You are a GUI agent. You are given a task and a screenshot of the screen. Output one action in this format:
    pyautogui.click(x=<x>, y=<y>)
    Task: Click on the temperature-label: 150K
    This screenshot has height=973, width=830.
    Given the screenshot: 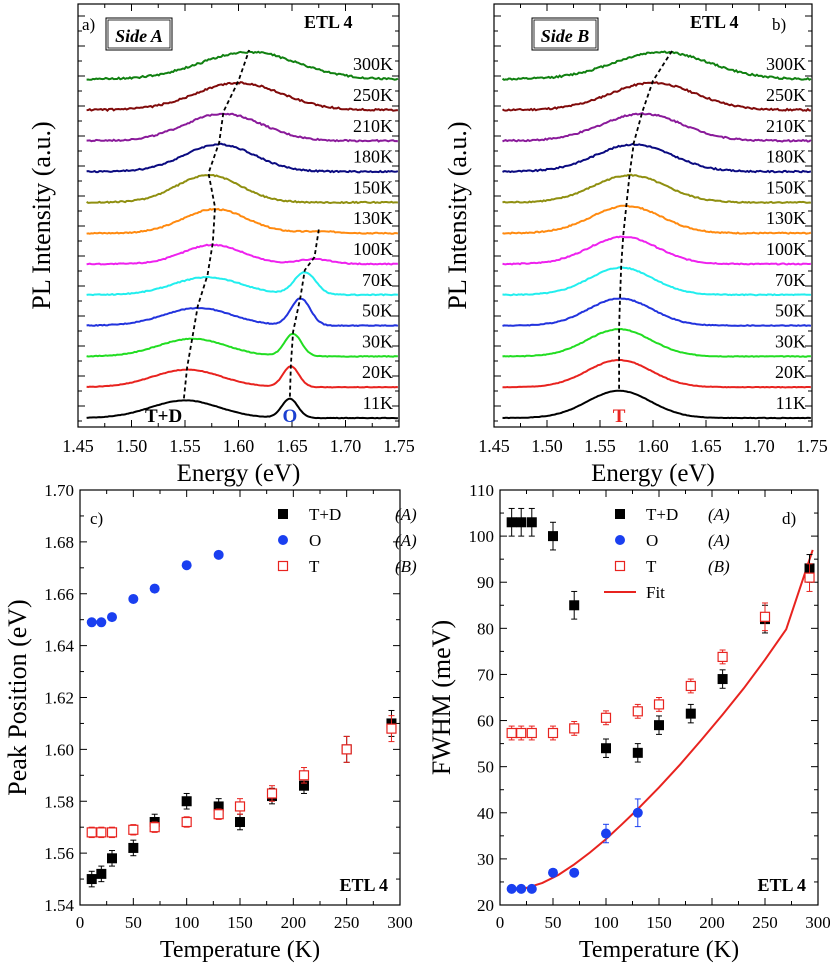 What is the action you would take?
    pyautogui.click(x=373, y=187)
    